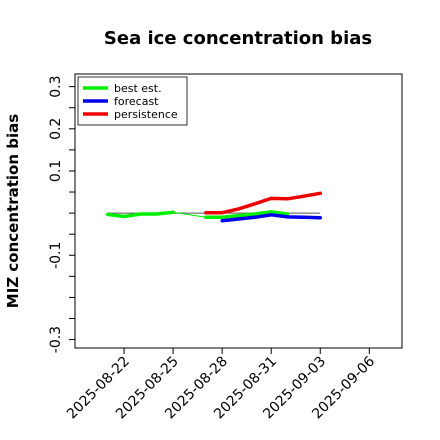 The height and width of the screenshot is (440, 440). What do you see at coordinates (238, 38) in the screenshot?
I see `chart-title: Sea ice concentration bias` at bounding box center [238, 38].